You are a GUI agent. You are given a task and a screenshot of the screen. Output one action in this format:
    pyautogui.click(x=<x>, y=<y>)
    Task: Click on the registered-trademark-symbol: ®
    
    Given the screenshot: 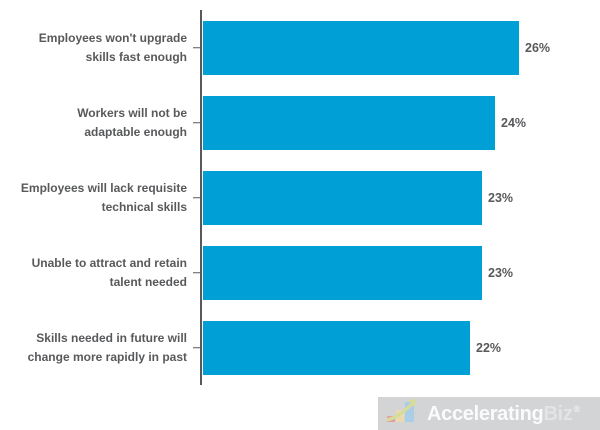 What is the action you would take?
    pyautogui.click(x=577, y=408)
    